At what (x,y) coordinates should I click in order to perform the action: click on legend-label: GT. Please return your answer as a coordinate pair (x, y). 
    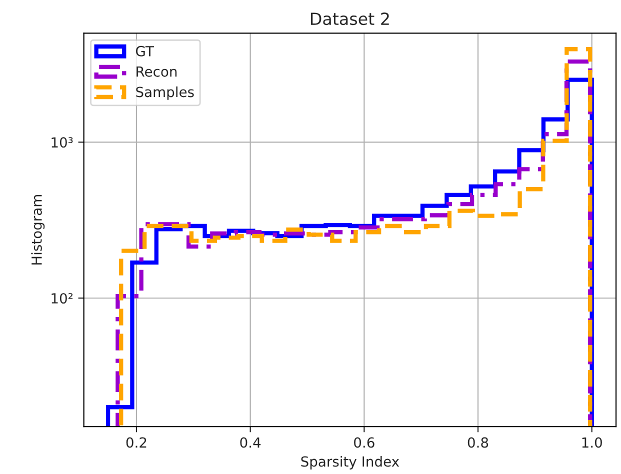
    Looking at the image, I should click on (145, 51).